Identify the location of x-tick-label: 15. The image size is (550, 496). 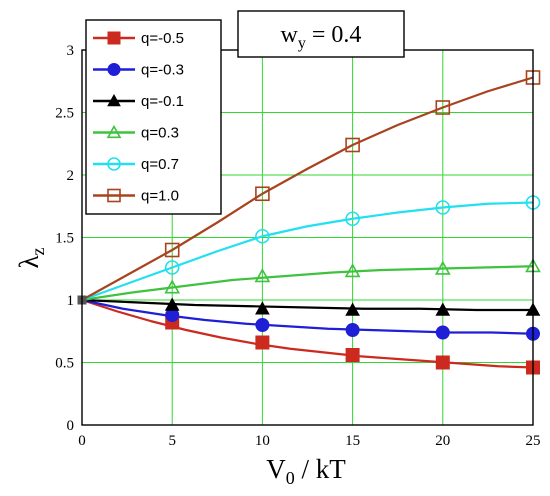
(352, 441).